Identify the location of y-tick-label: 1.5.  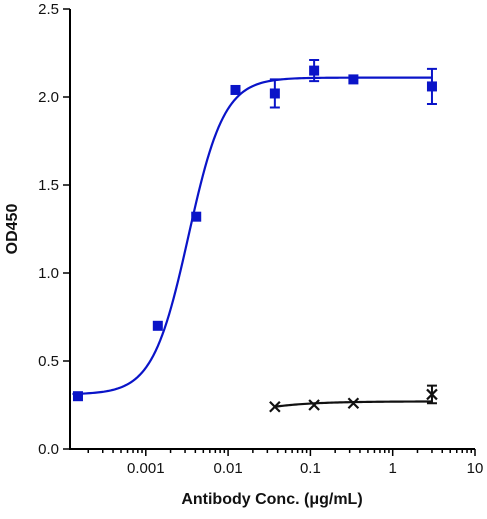
(48, 185).